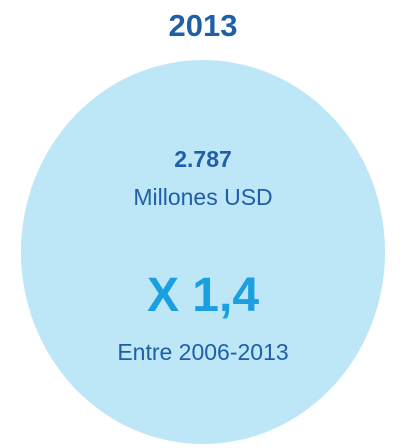 The height and width of the screenshot is (448, 406). Describe the element at coordinates (203, 352) in the screenshot. I see `growth-period: Entre 2006-2013` at that location.